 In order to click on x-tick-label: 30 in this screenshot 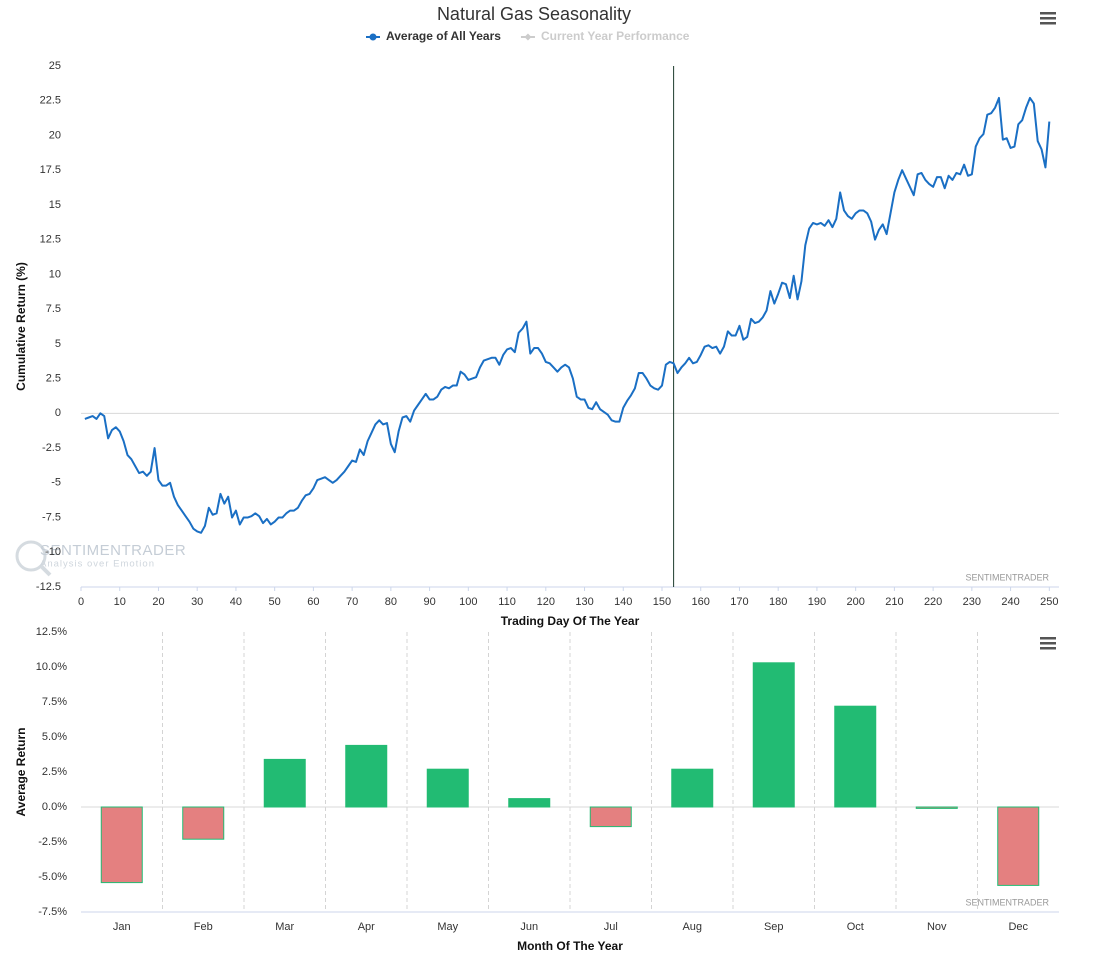, I will do `click(197, 602)`.